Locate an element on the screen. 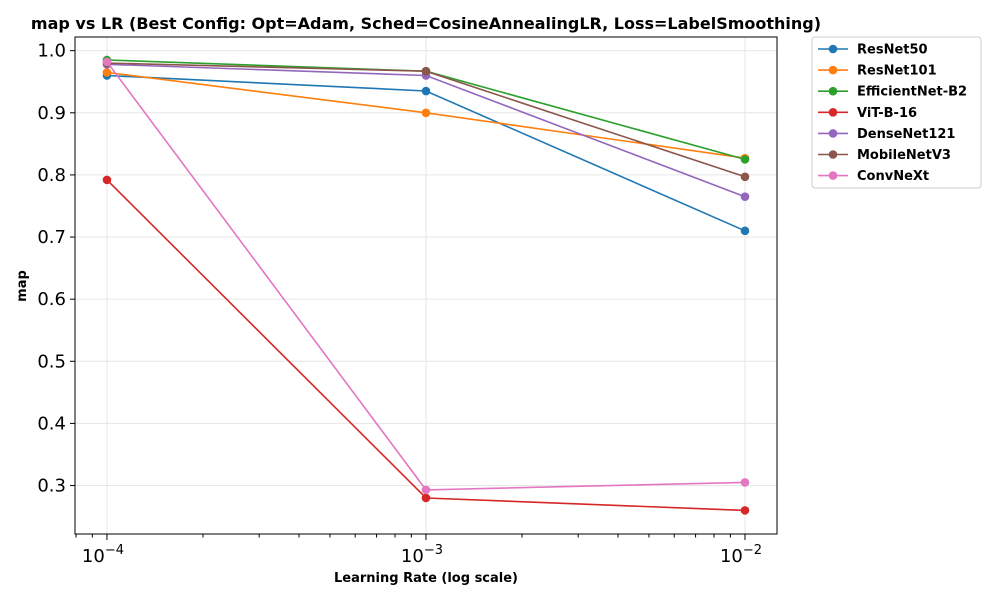 The image size is (1000, 600). legend-label: ResNet101 is located at coordinates (897, 71).